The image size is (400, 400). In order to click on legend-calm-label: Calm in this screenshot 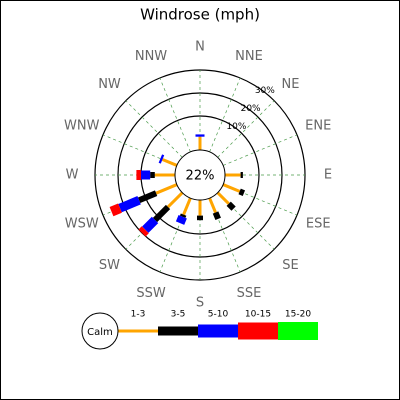, I will do `click(100, 332)`.